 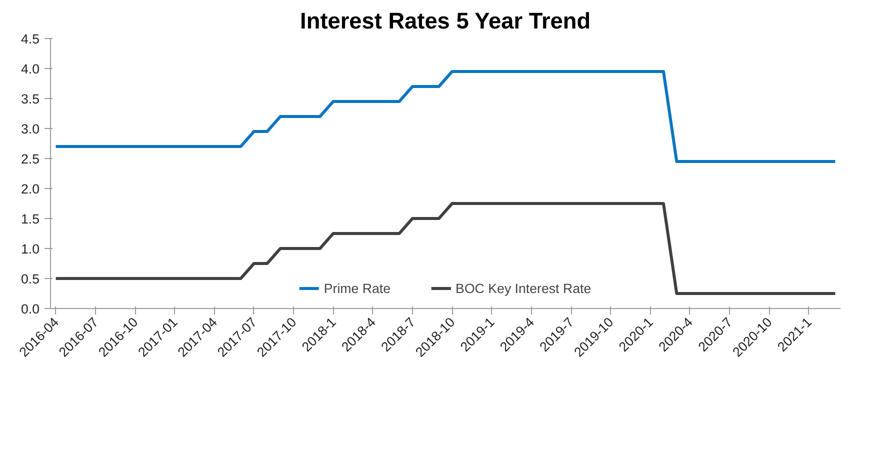 What do you see at coordinates (30, 309) in the screenshot?
I see `y-tick-label: 0.0` at bounding box center [30, 309].